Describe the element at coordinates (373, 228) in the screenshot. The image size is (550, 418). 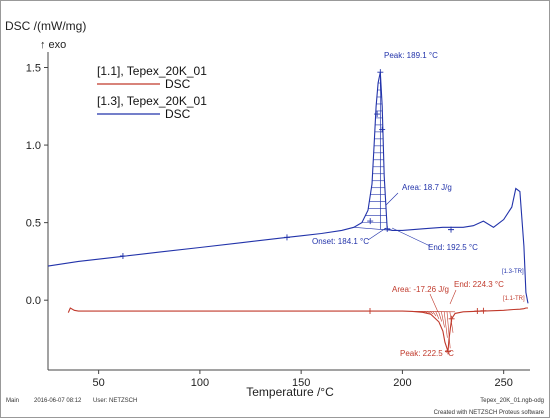
I see `blue-baseline` at that location.